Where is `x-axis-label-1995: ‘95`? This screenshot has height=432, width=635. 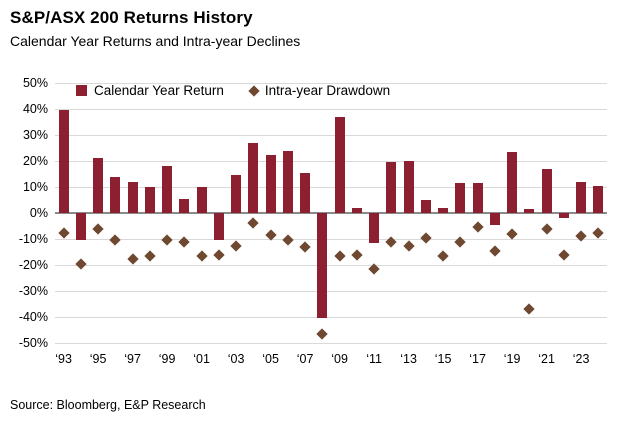
x-axis-label-1995: ‘95 is located at coordinates (98, 359).